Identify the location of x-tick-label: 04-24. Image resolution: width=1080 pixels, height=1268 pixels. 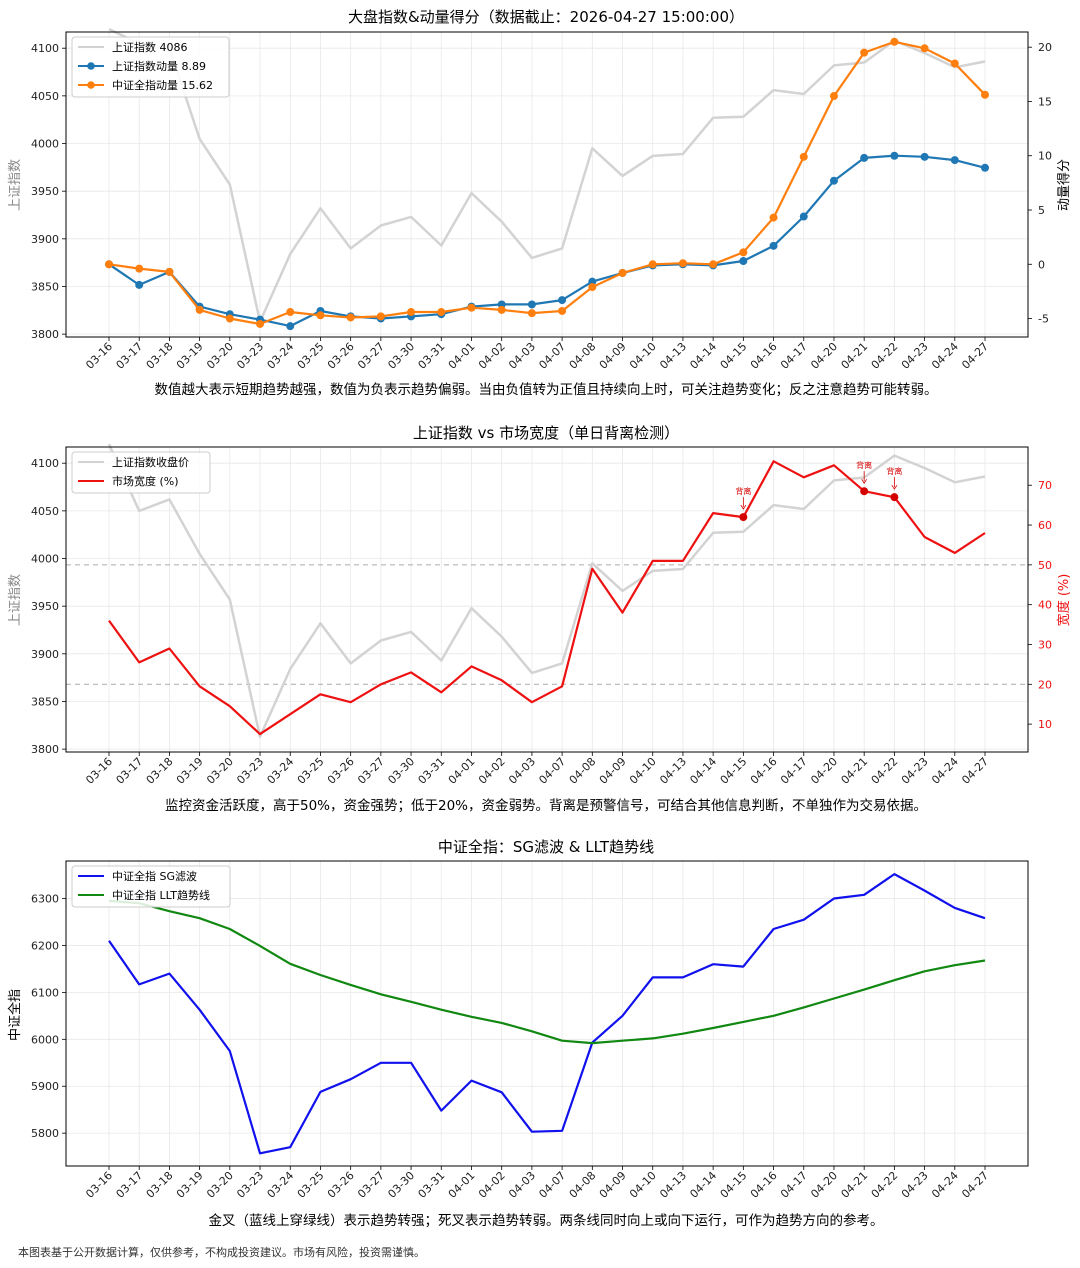
(945, 1185).